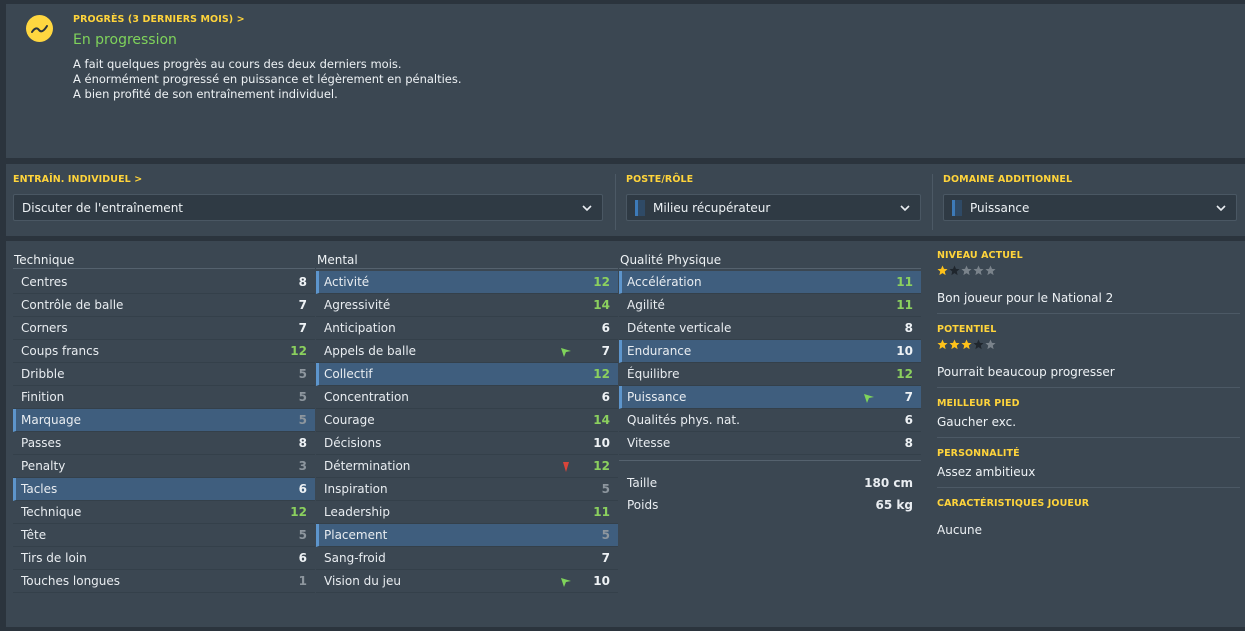  What do you see at coordinates (986, 472) in the screenshot?
I see `personality-text: Assez ambitieux` at bounding box center [986, 472].